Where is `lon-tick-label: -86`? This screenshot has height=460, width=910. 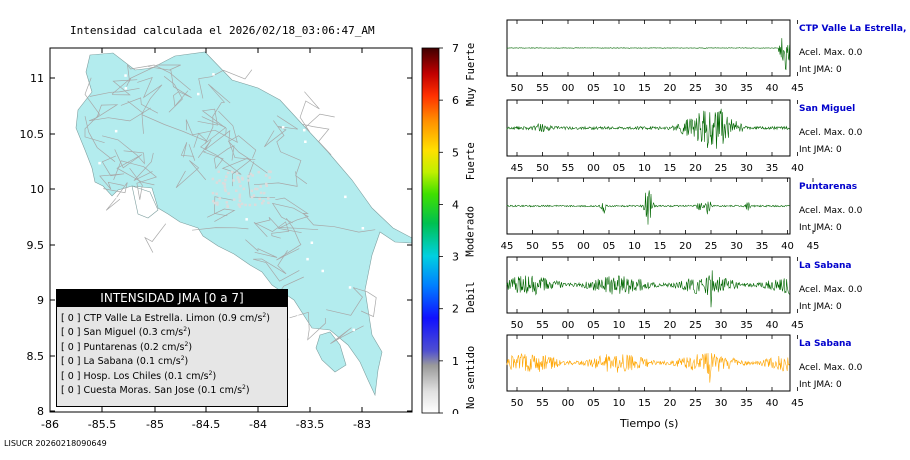
lon-tick-label: -86 is located at coordinates (50, 424).